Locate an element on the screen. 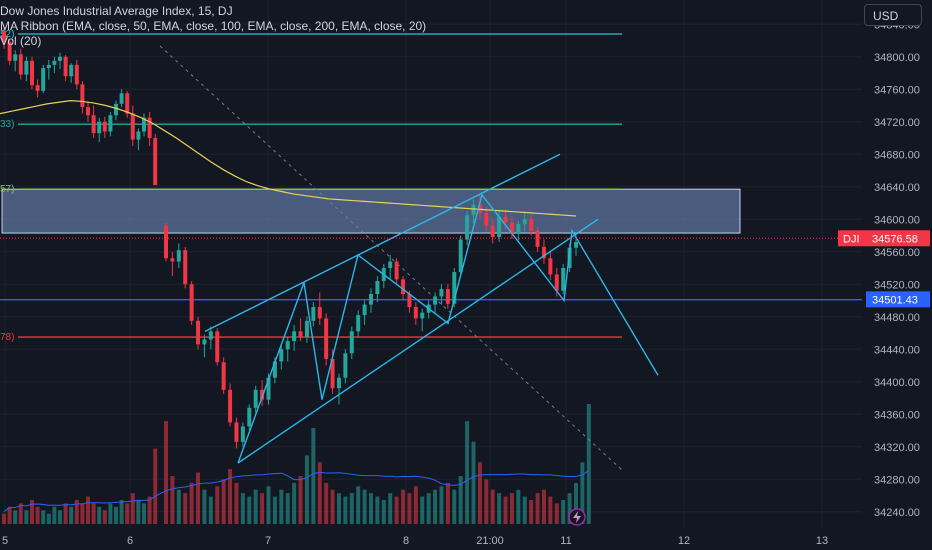 This screenshot has height=550, width=932. currency-button: USD is located at coordinates (893, 15).